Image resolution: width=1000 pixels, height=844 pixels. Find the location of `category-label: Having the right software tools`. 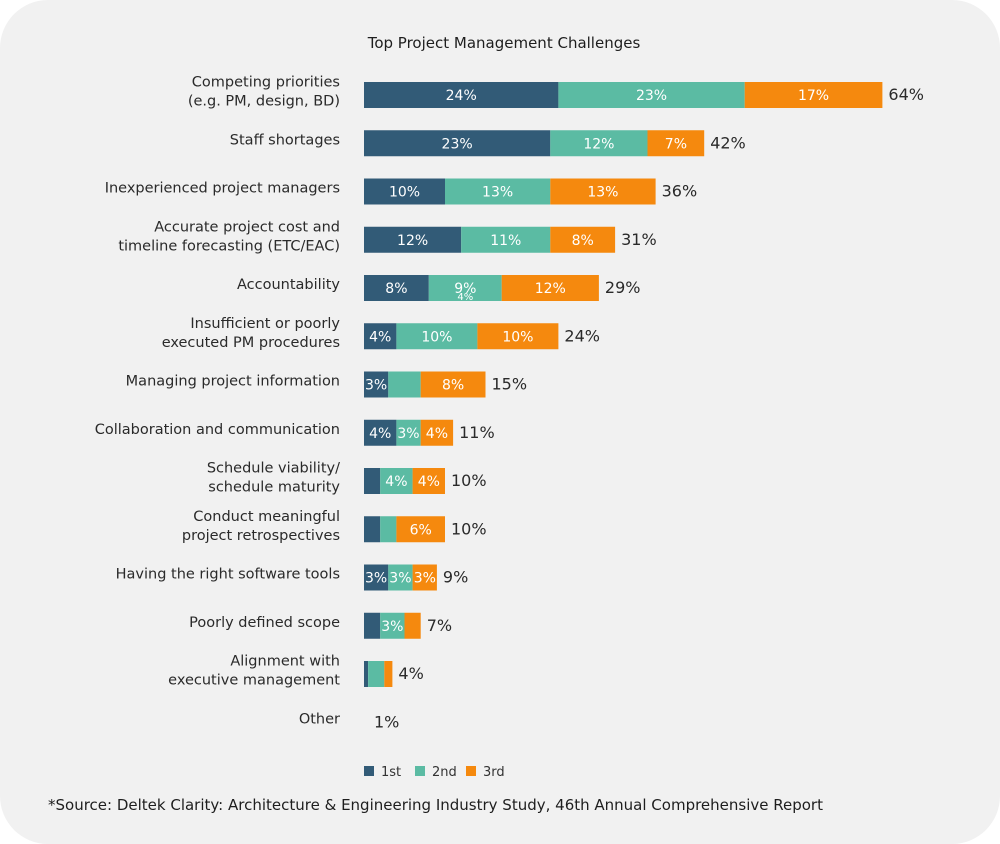

category-label: Having the right software tools is located at coordinates (228, 575).